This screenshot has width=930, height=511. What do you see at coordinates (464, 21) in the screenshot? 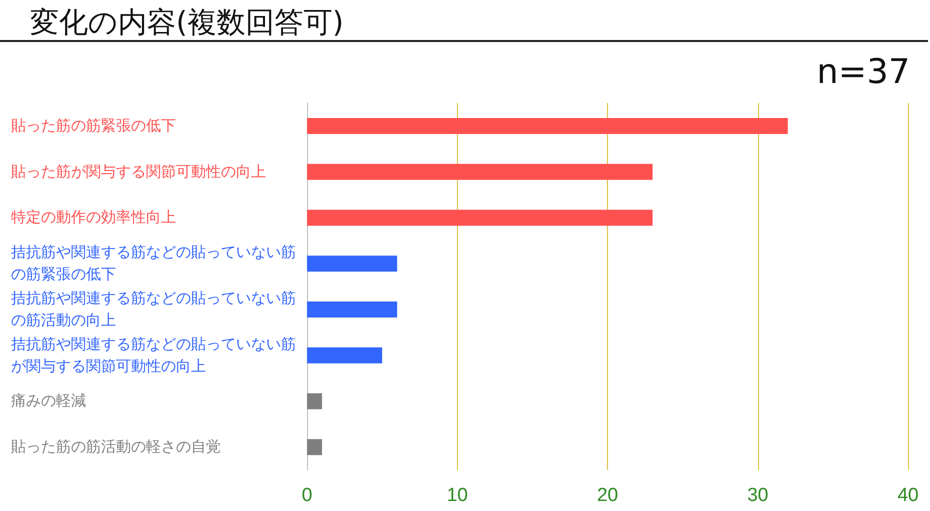
I see `chart-title: 変化の内容(複数回答可)` at bounding box center [464, 21].